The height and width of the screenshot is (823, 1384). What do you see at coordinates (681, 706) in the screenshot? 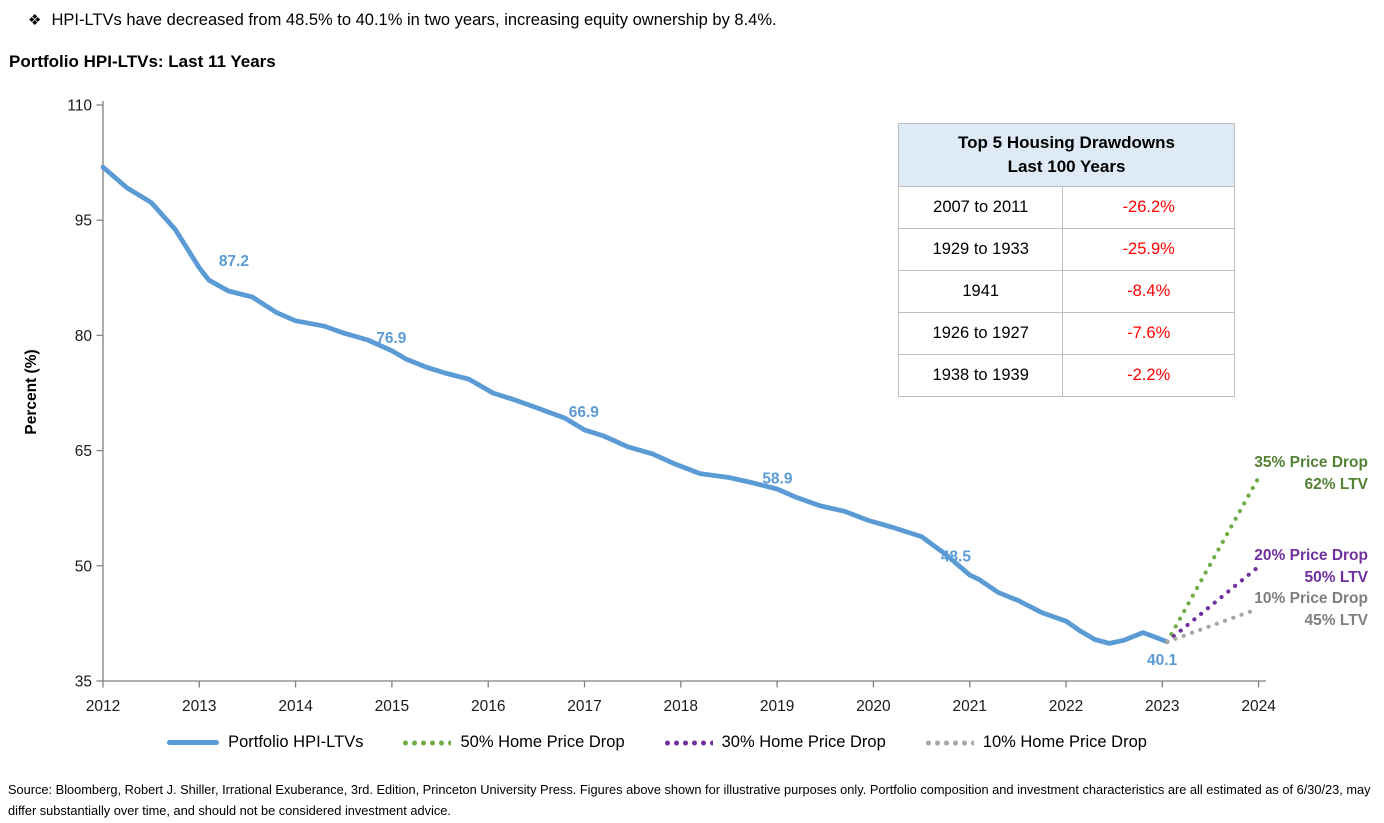
I see `x-tick-label: 2018` at bounding box center [681, 706].